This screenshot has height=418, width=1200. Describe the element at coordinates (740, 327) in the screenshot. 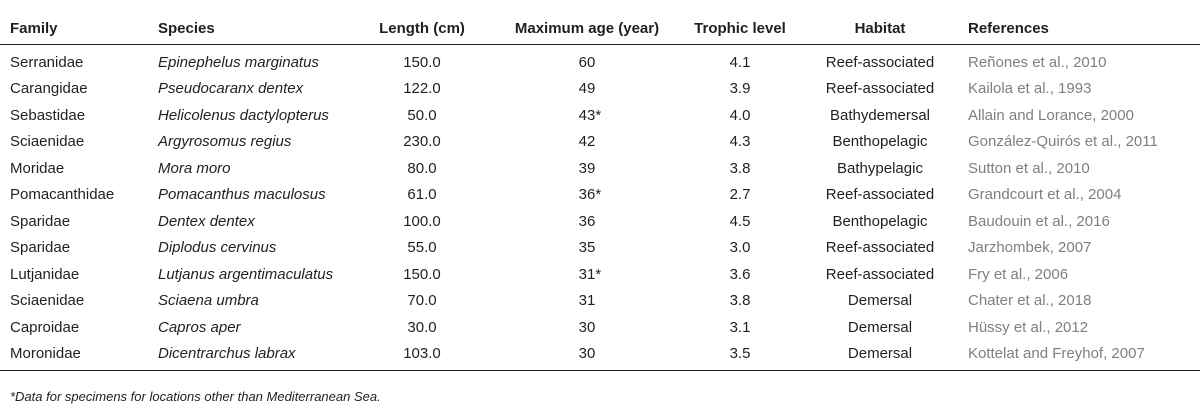

I see `cell-trophic-level: 3.1` at that location.